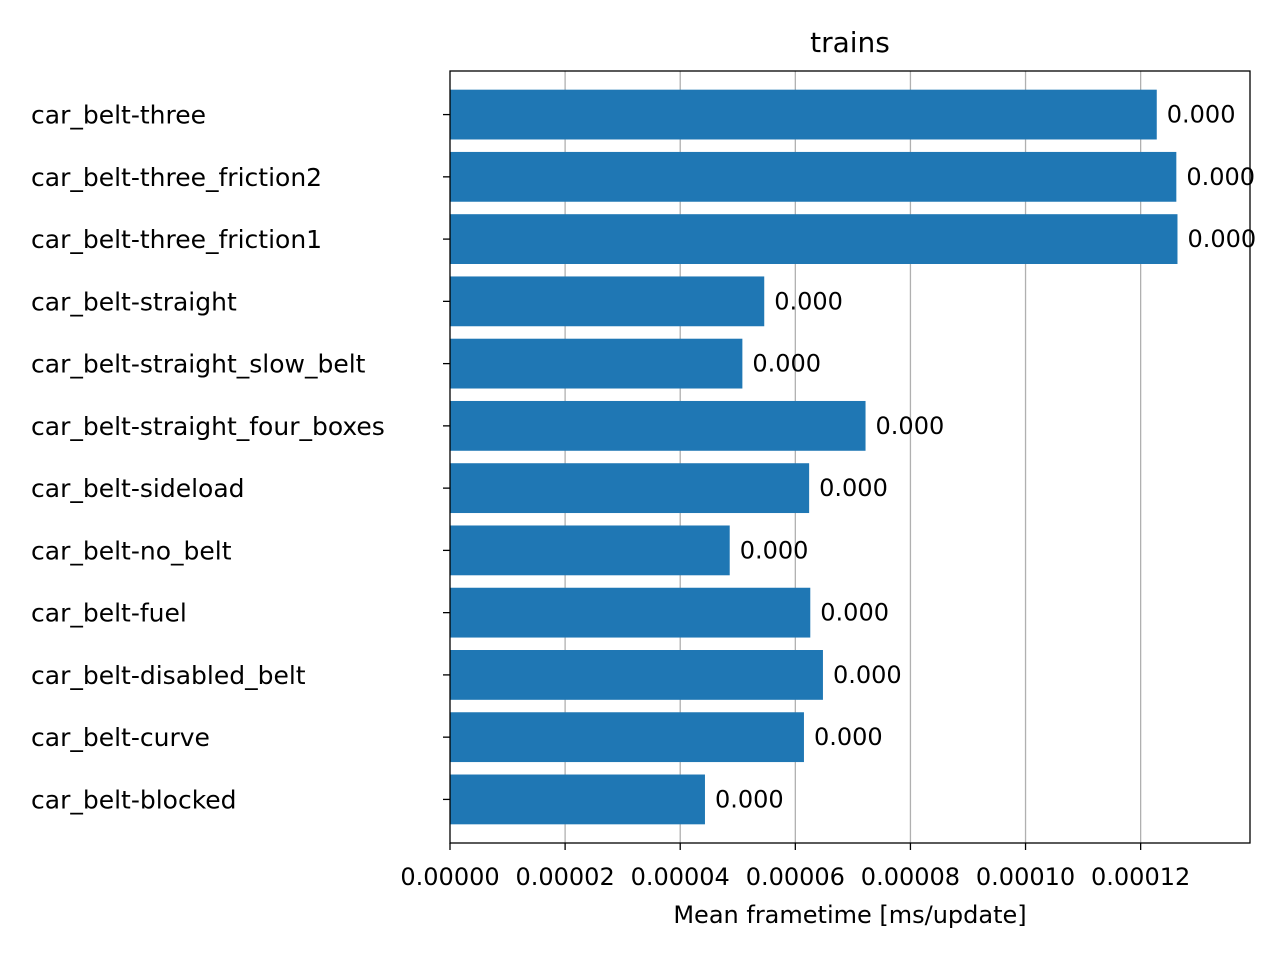 The image size is (1280, 960). I want to click on category-label: car_belt-three_friction1, so click(176, 239).